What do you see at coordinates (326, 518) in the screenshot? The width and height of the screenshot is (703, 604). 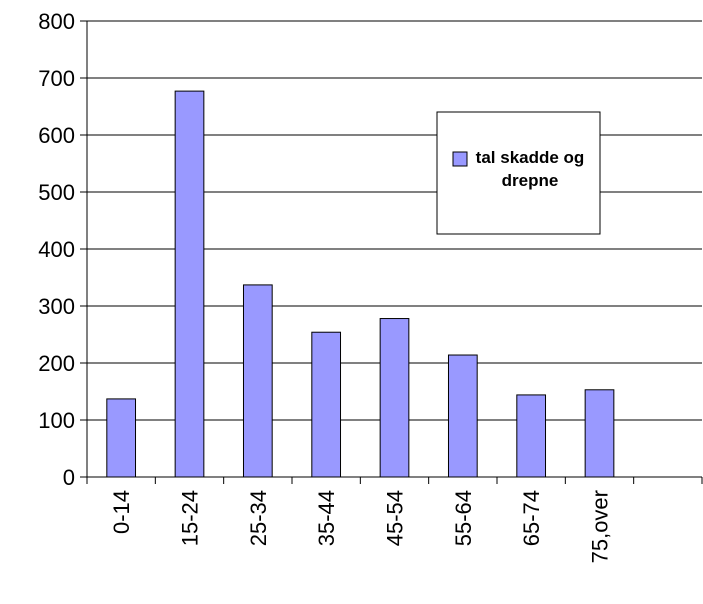 I see `x-tick-label: 35-44` at bounding box center [326, 518].